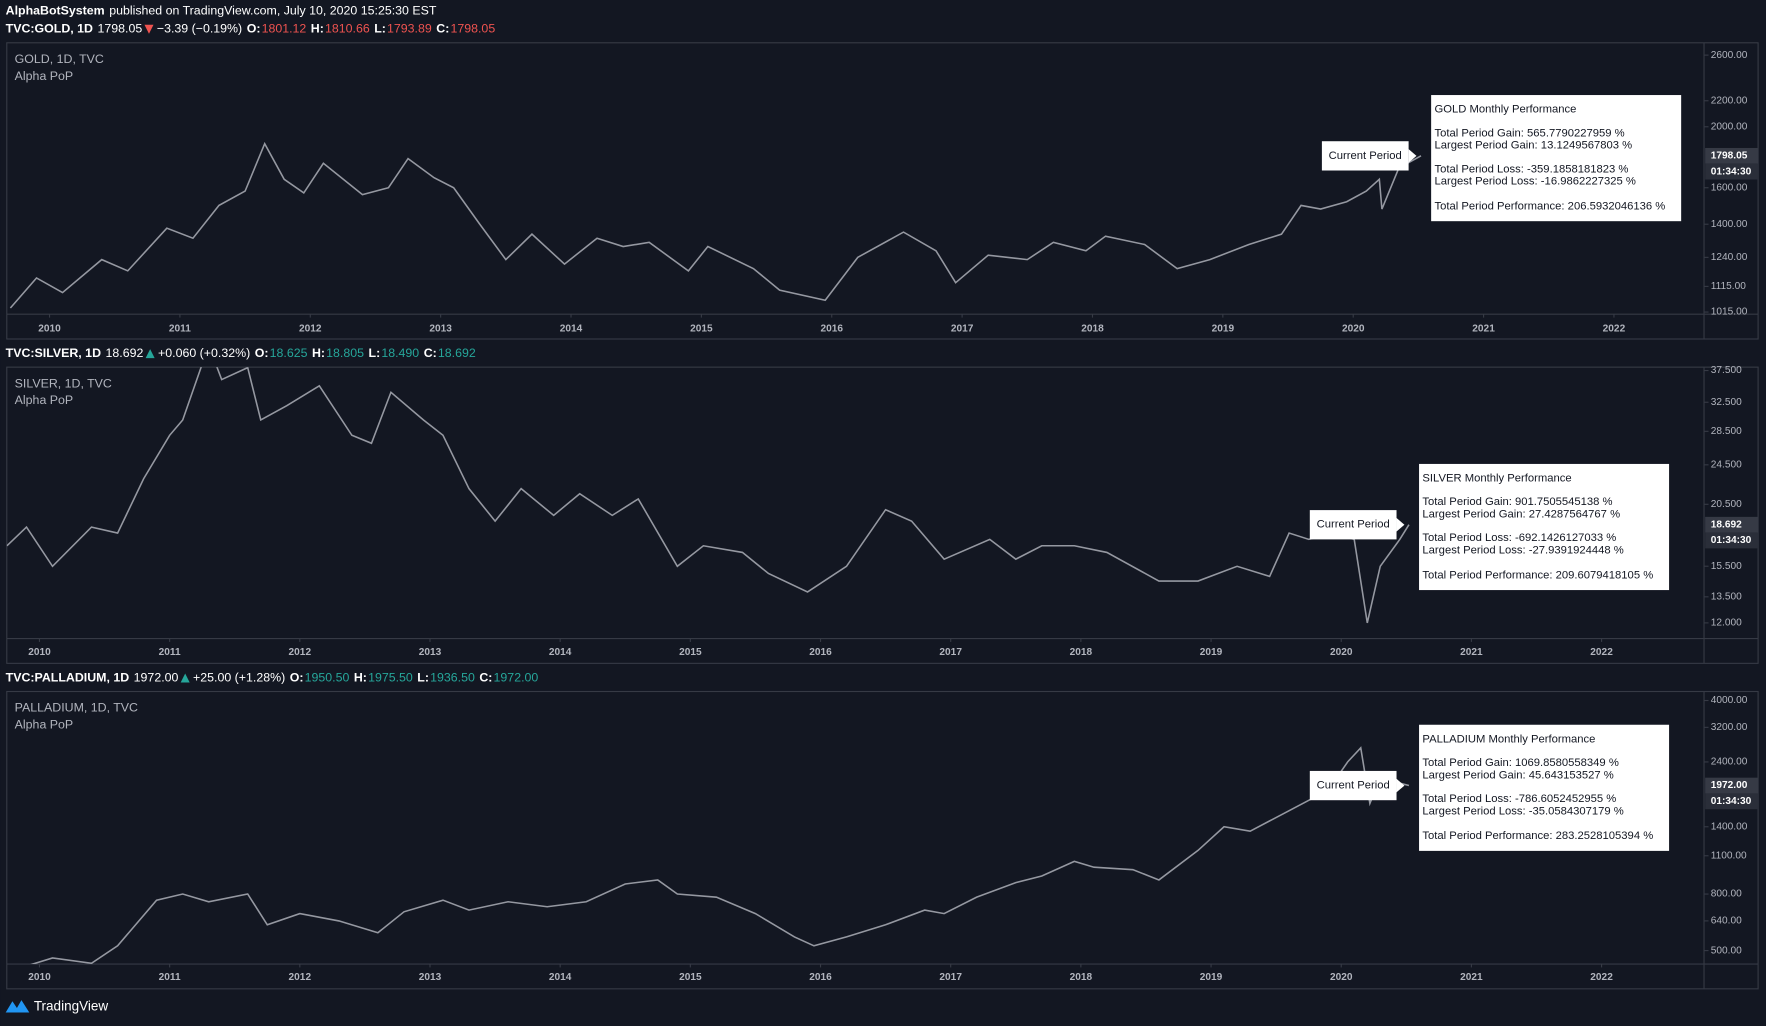 This screenshot has height=1026, width=1766. What do you see at coordinates (1517, 502) in the screenshot?
I see `performance-line: Total Period Gain: 901.7505545138 %` at bounding box center [1517, 502].